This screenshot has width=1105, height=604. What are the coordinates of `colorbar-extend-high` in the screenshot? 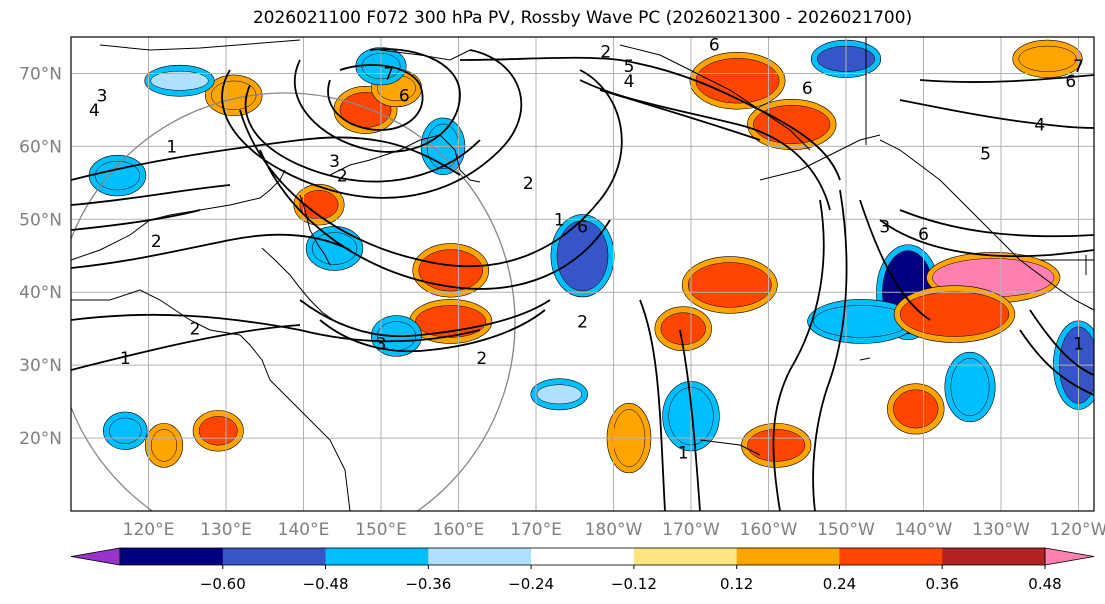 It's located at (1069, 556).